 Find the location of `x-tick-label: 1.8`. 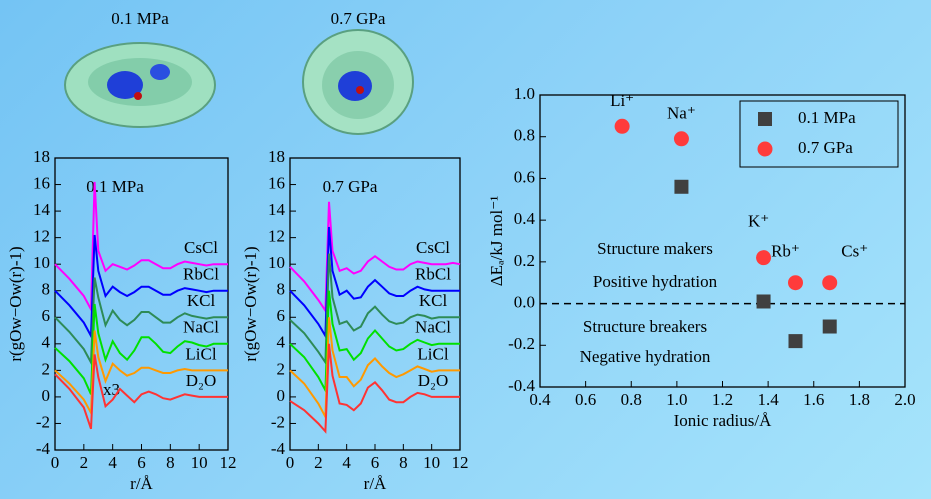

x-tick-label: 1.8 is located at coordinates (859, 399).